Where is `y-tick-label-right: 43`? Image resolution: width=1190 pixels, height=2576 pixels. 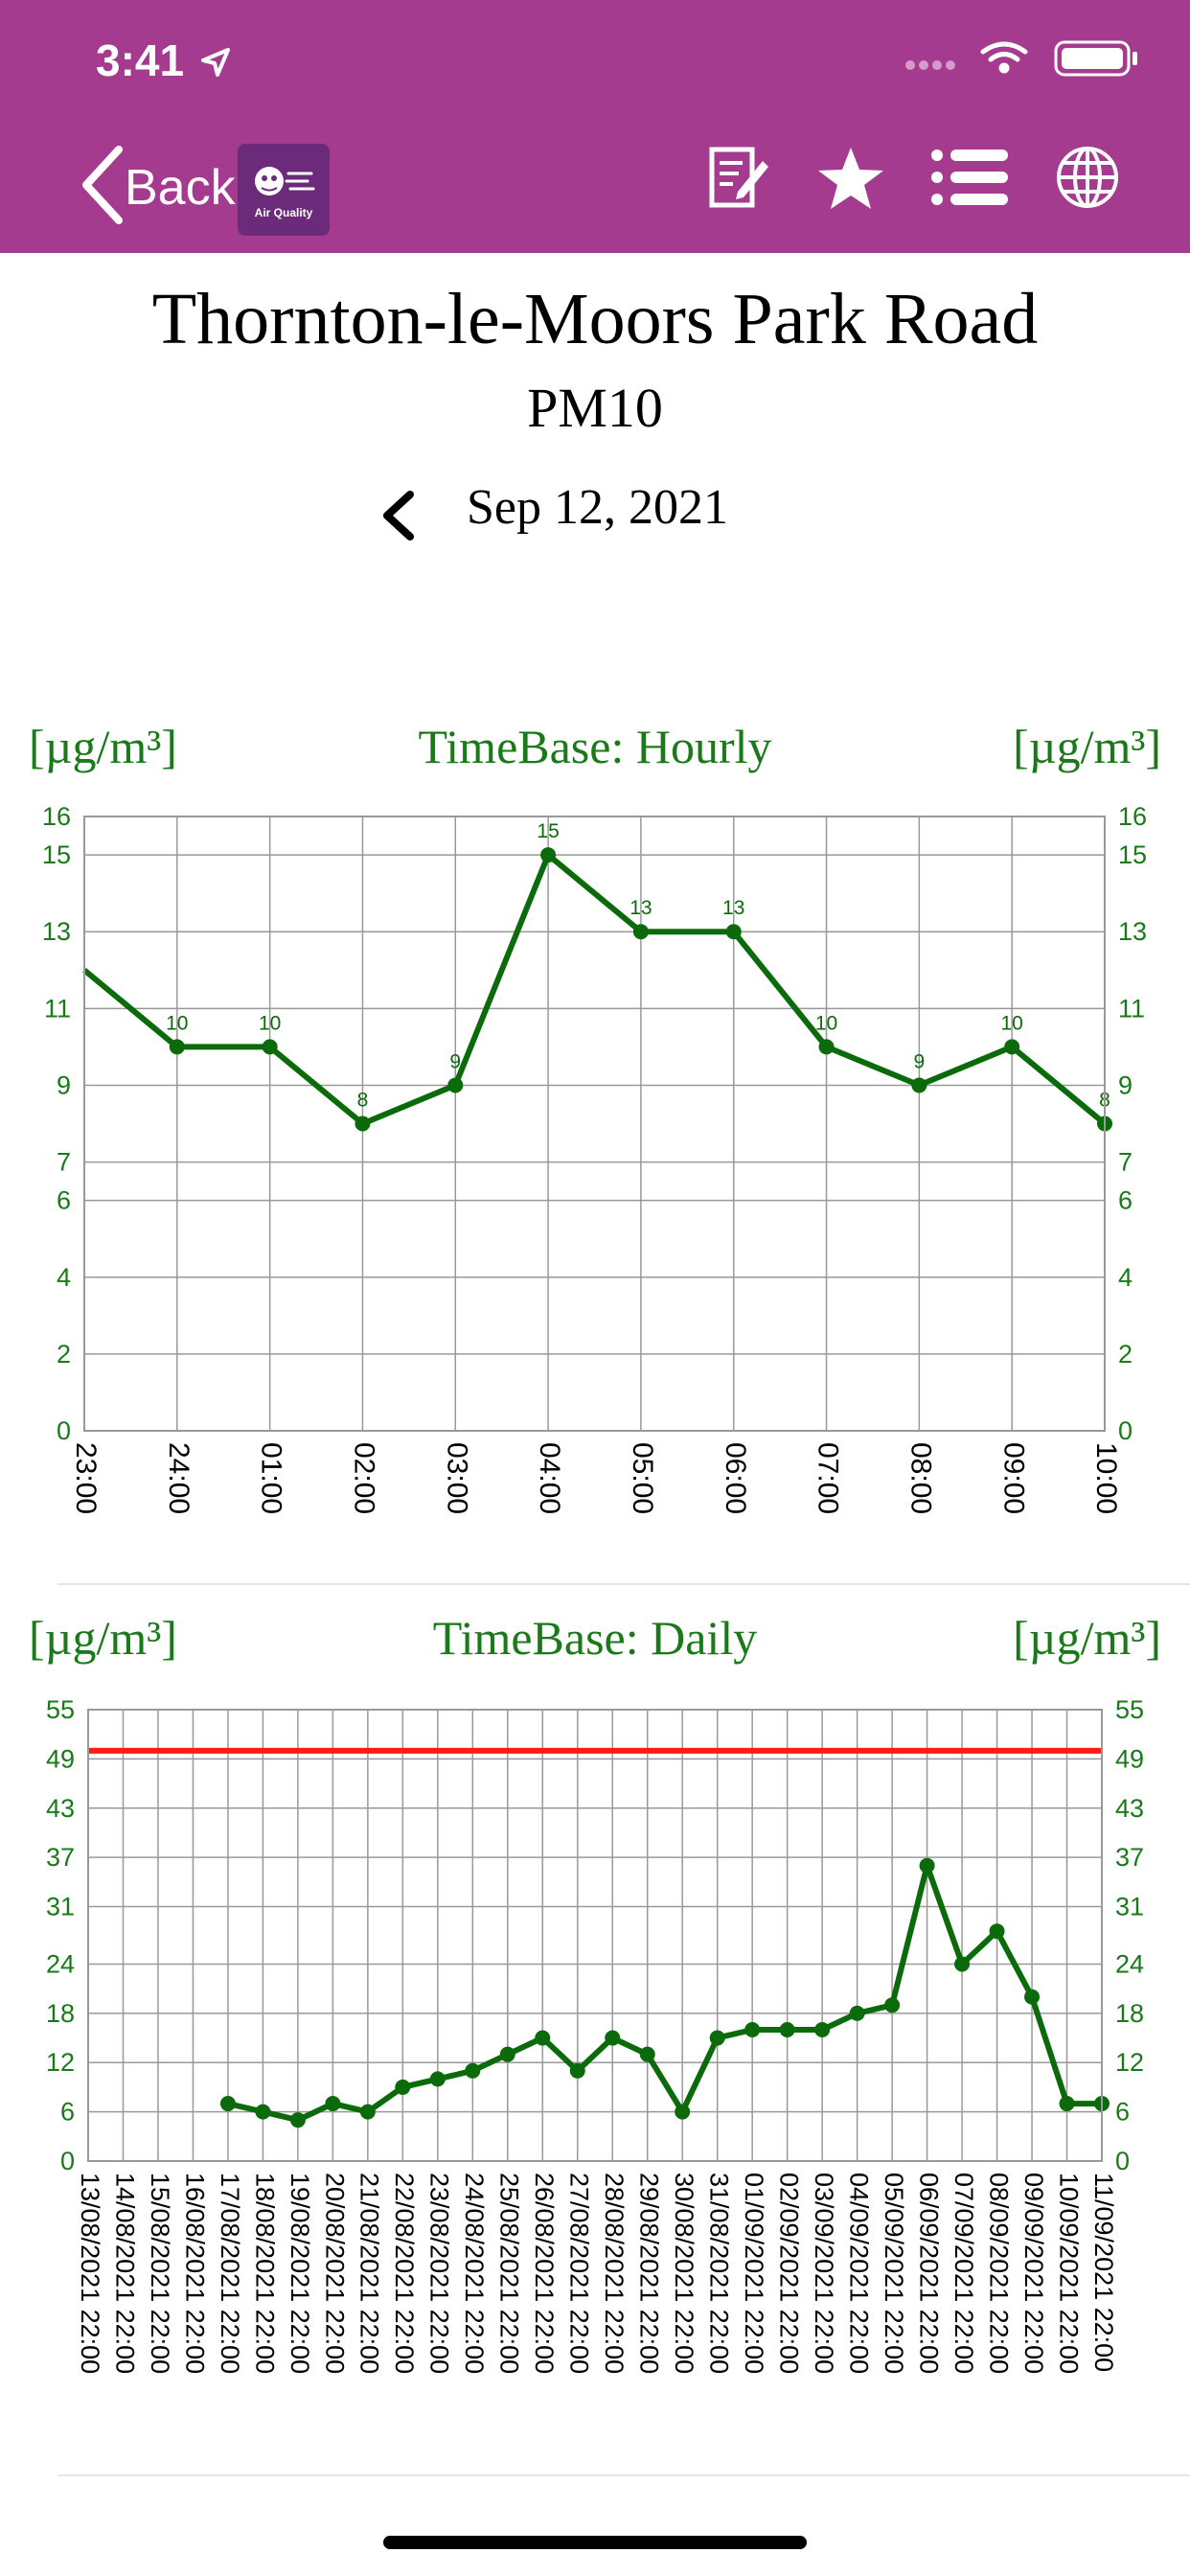 y-tick-label-right: 43 is located at coordinates (1130, 1809).